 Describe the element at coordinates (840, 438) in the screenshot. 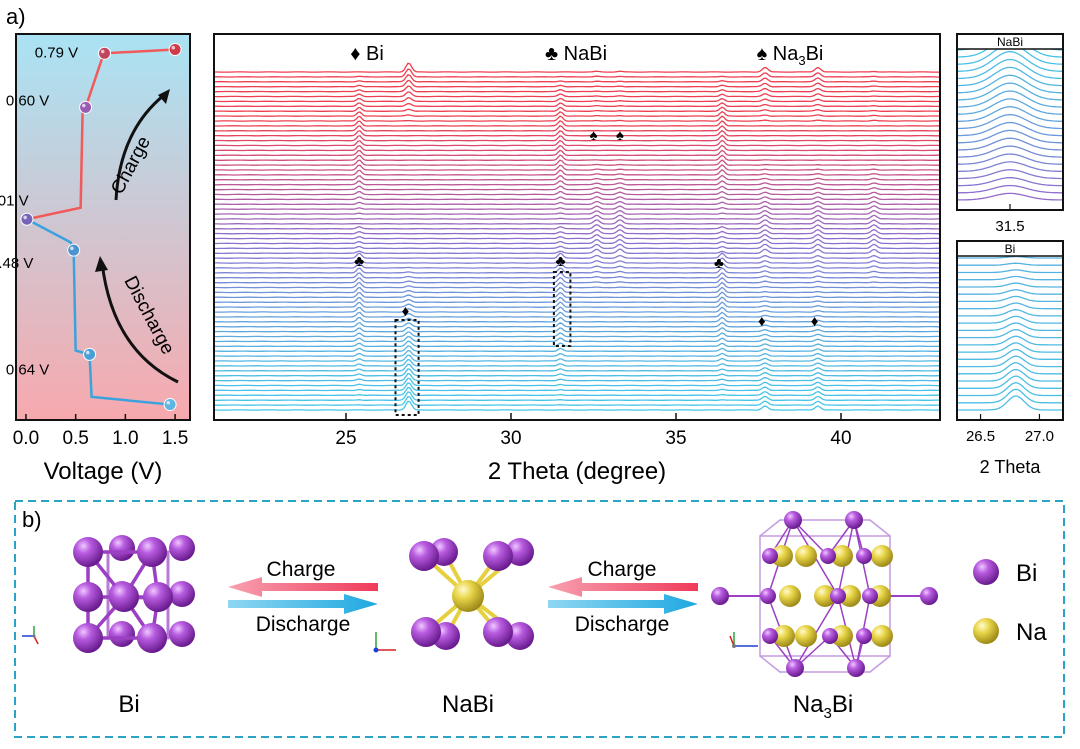

I see `xrd-tick-label: 40` at that location.